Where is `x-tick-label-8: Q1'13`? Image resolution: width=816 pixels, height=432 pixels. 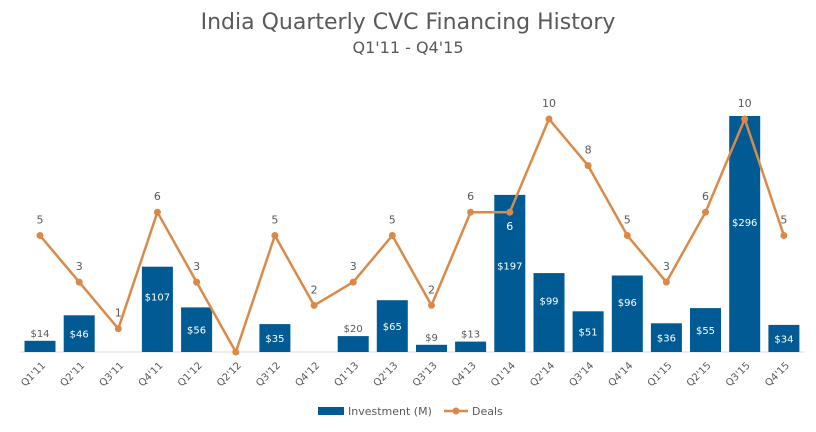 x-tick-label-8: Q1'13 is located at coordinates (347, 374).